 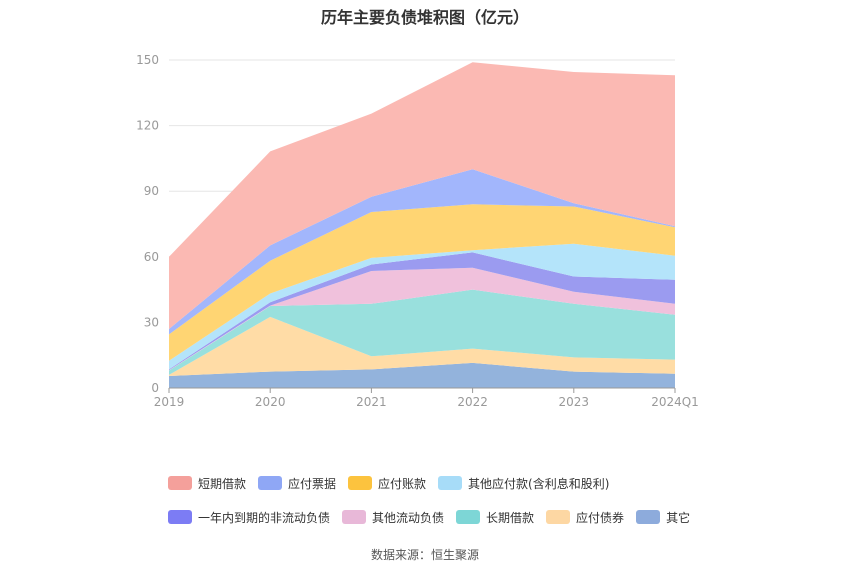 What do you see at coordinates (539, 483) in the screenshot?
I see `legend-label: 其他应付款(含利息和股利)` at bounding box center [539, 483].